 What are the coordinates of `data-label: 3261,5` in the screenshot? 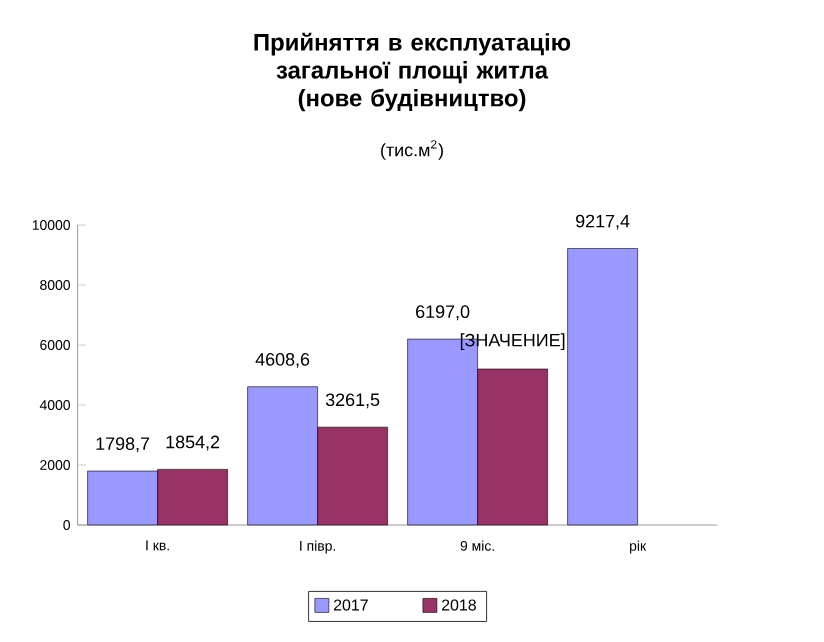 It's located at (352, 401).